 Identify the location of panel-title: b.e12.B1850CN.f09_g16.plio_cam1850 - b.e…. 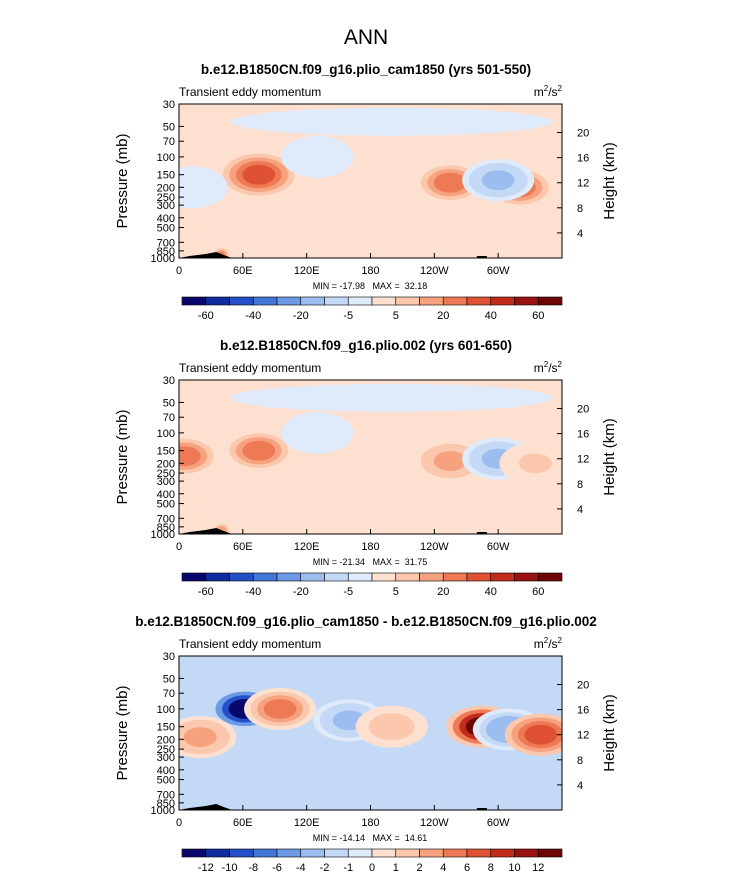
(366, 621).